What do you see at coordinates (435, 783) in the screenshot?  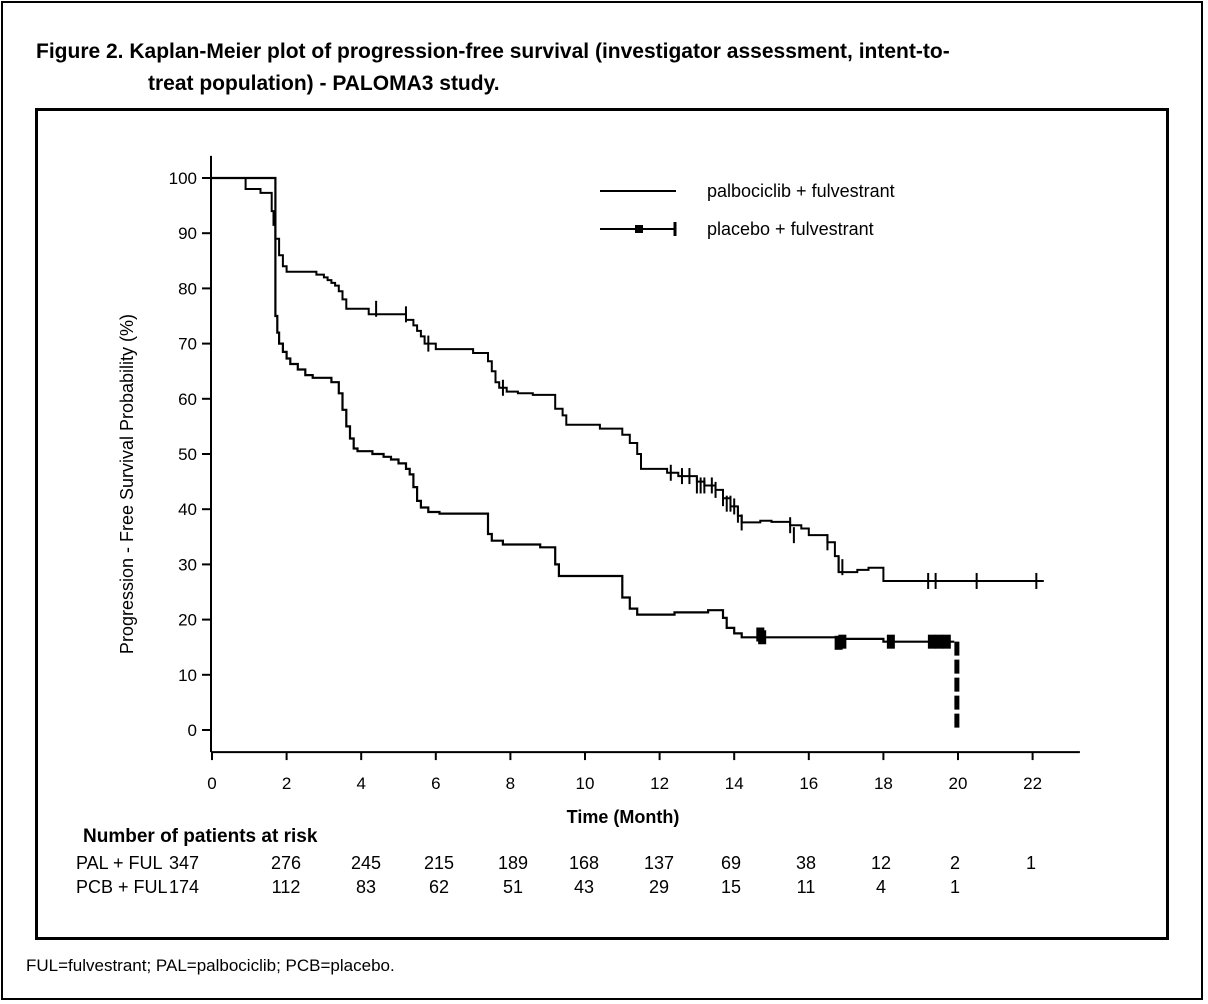 I see `x-tick-label: 6` at bounding box center [435, 783].